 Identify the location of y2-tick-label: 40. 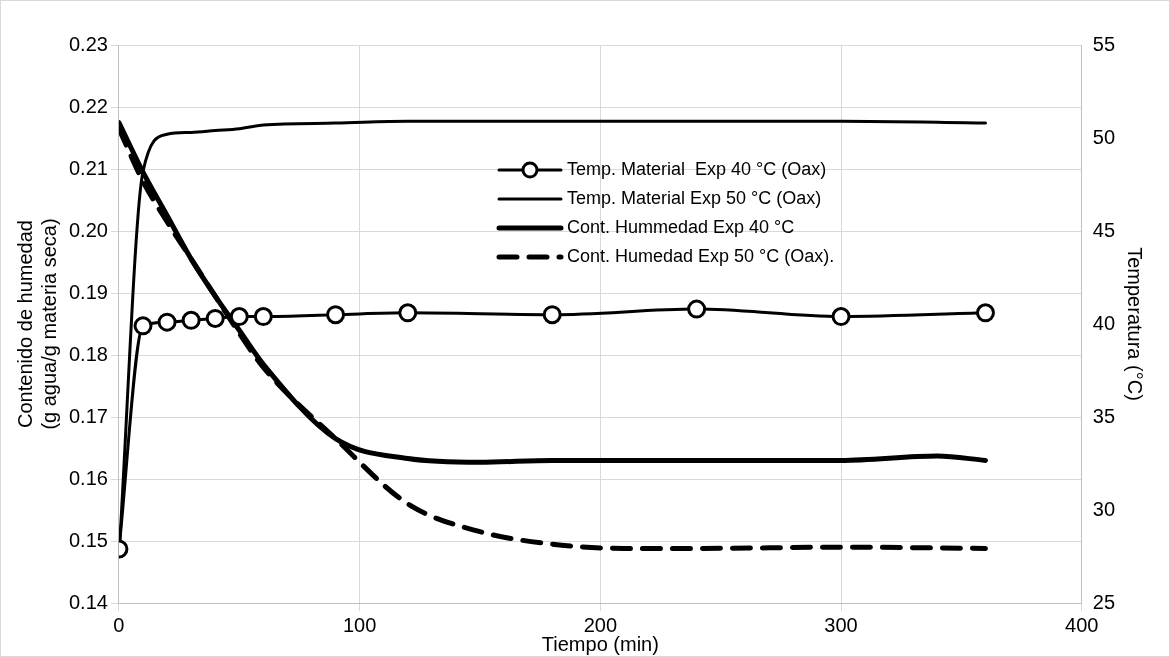
(1103, 322).